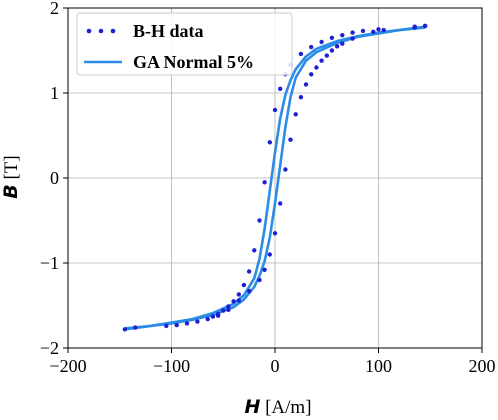 The width and height of the screenshot is (498, 420). I want to click on x-tick-label: 100, so click(378, 366).